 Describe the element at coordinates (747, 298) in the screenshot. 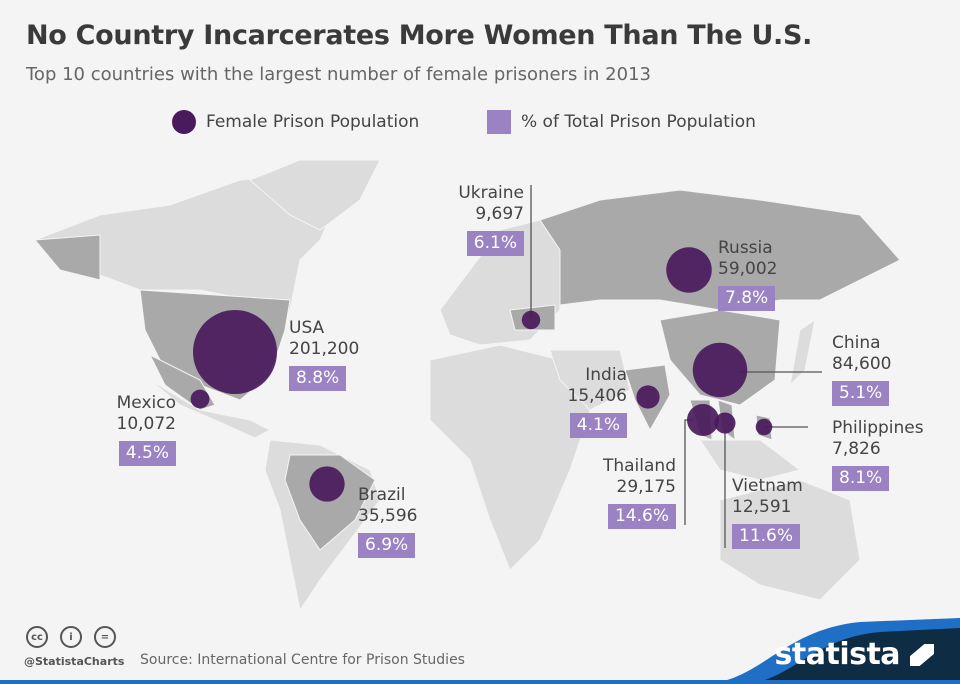

I see `pct-badge: 7.8%` at that location.